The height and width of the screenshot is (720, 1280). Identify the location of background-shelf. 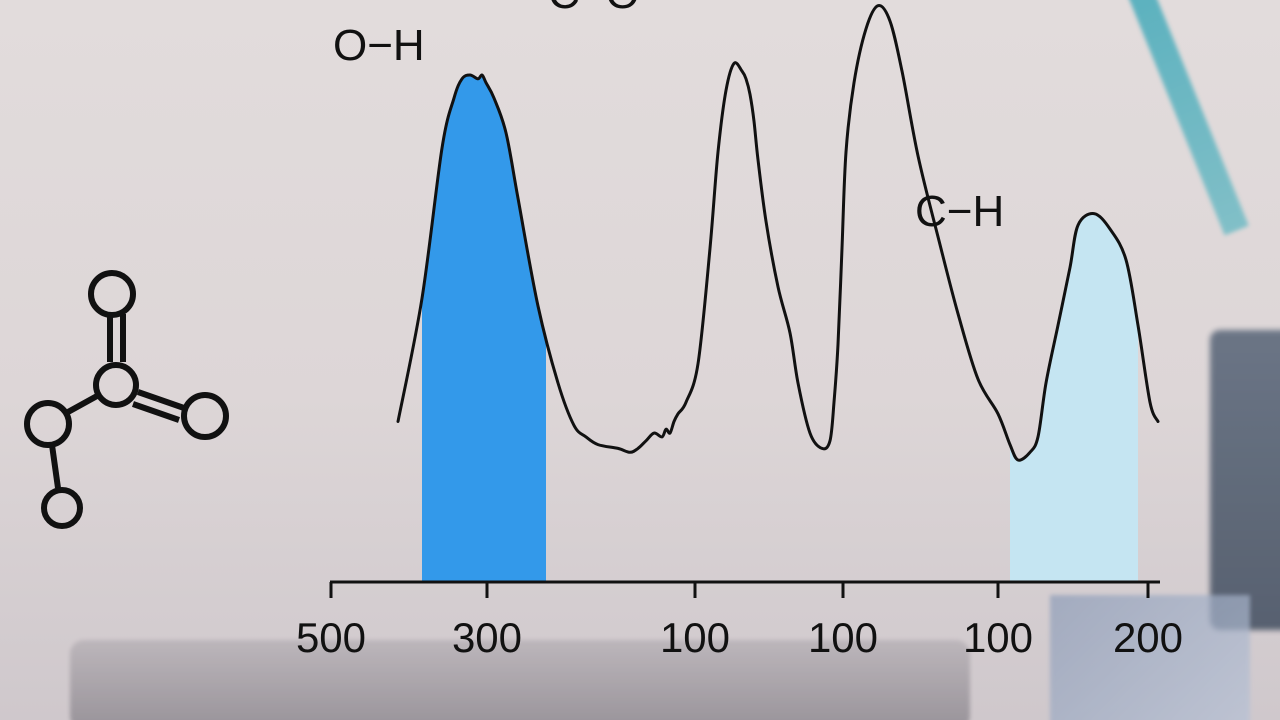
(520, 680).